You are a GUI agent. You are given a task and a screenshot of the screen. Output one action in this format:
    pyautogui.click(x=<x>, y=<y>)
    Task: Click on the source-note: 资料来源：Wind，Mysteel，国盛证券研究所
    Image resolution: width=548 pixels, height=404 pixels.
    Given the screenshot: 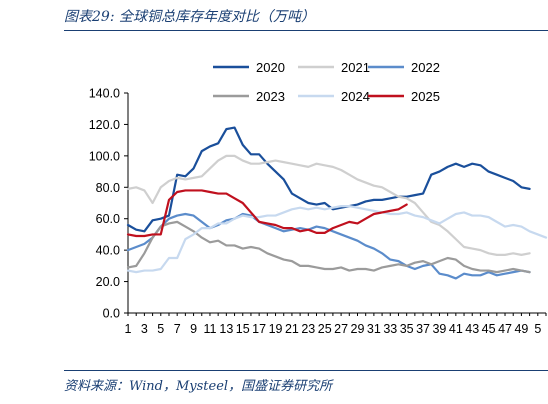 What is the action you would take?
    pyautogui.click(x=198, y=386)
    